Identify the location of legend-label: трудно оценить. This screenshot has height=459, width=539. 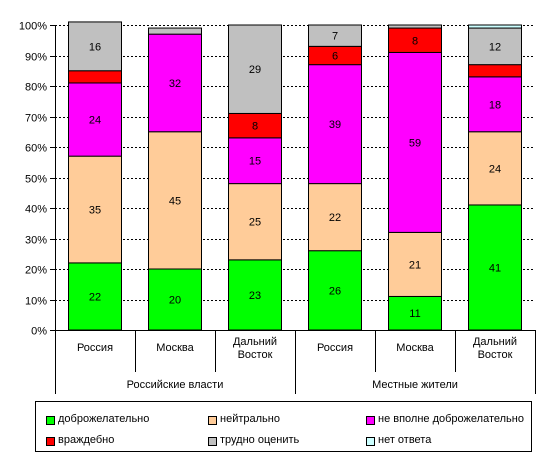
(260, 440).